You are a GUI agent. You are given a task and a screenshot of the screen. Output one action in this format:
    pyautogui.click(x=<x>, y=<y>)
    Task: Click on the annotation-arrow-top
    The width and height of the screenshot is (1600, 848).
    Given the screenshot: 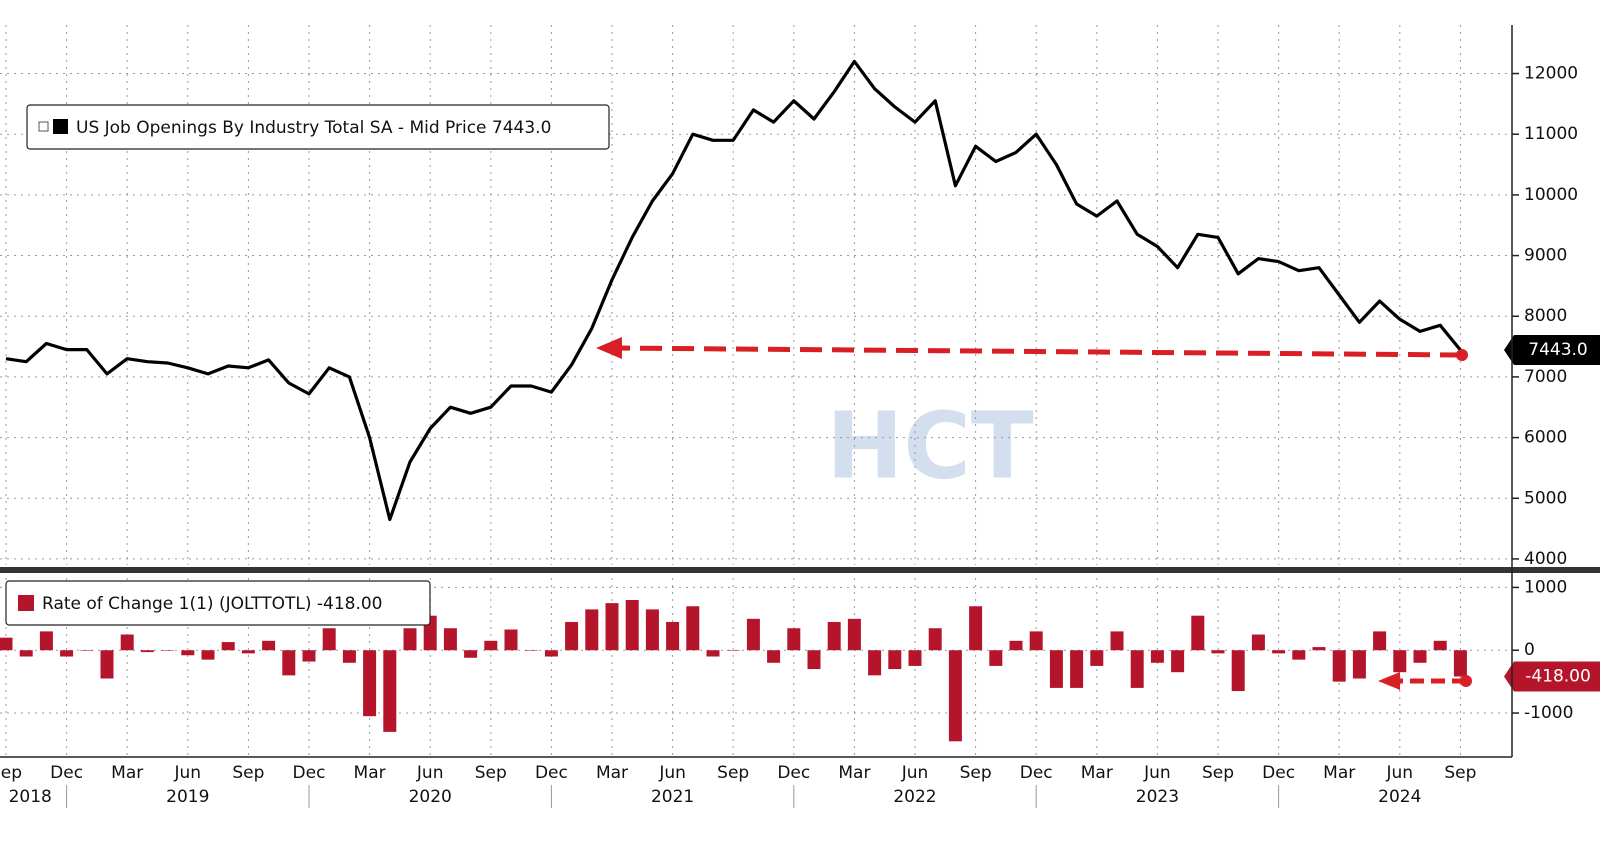 What is the action you would take?
    pyautogui.click(x=1032, y=349)
    